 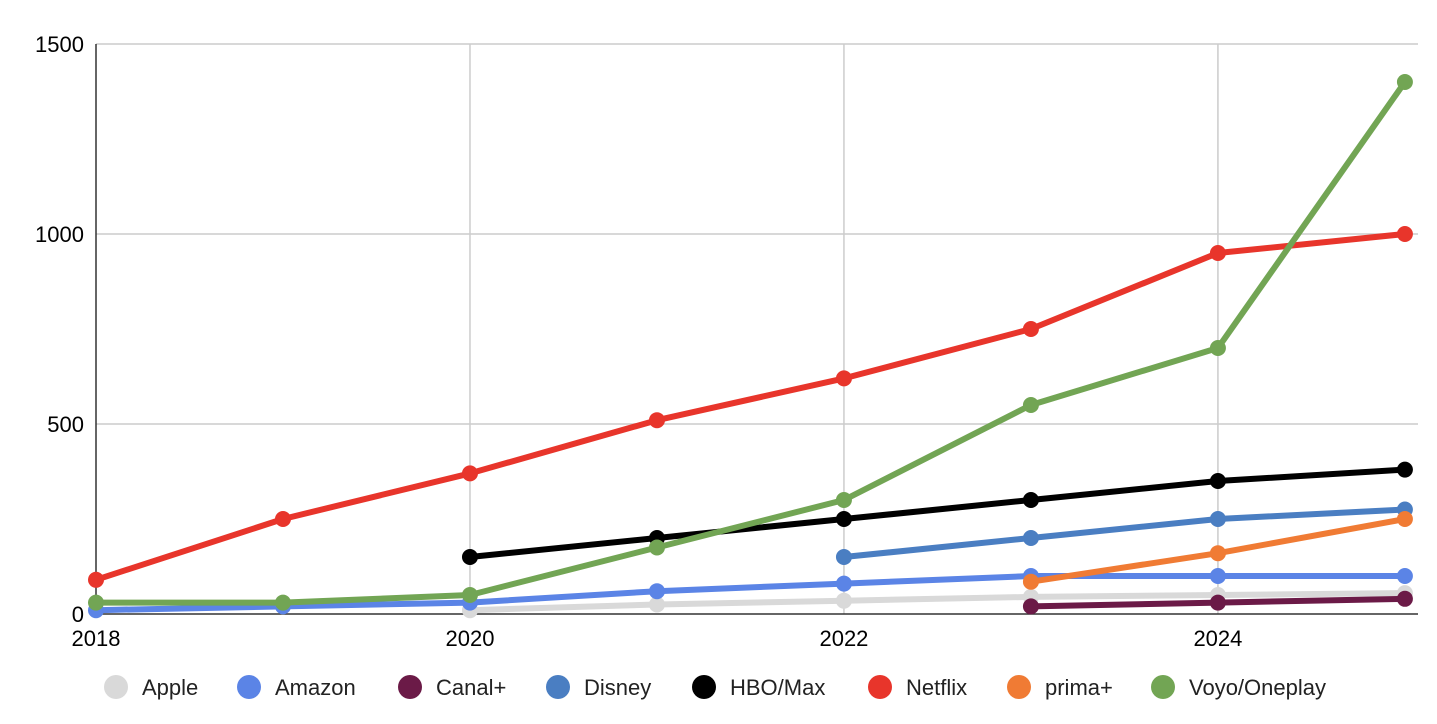 I want to click on legend-item-apple: Apple, so click(x=151, y=687).